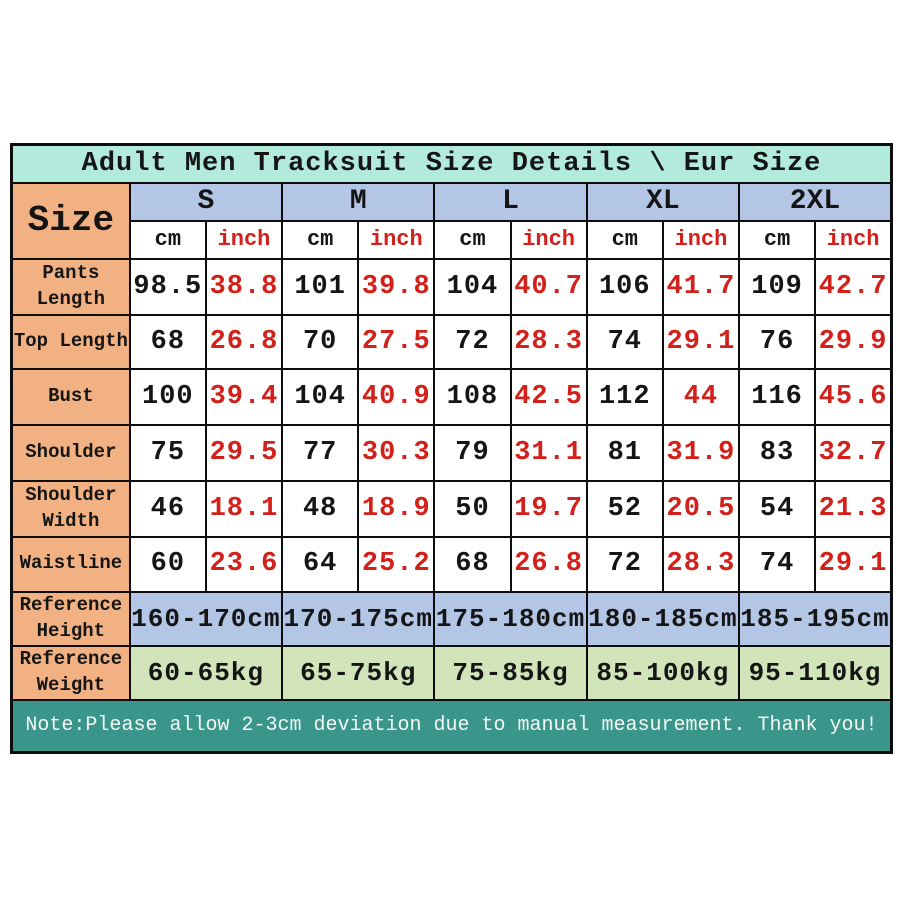 The image size is (900, 900). What do you see at coordinates (396, 452) in the screenshot?
I see `value-cell: 30.3` at bounding box center [396, 452].